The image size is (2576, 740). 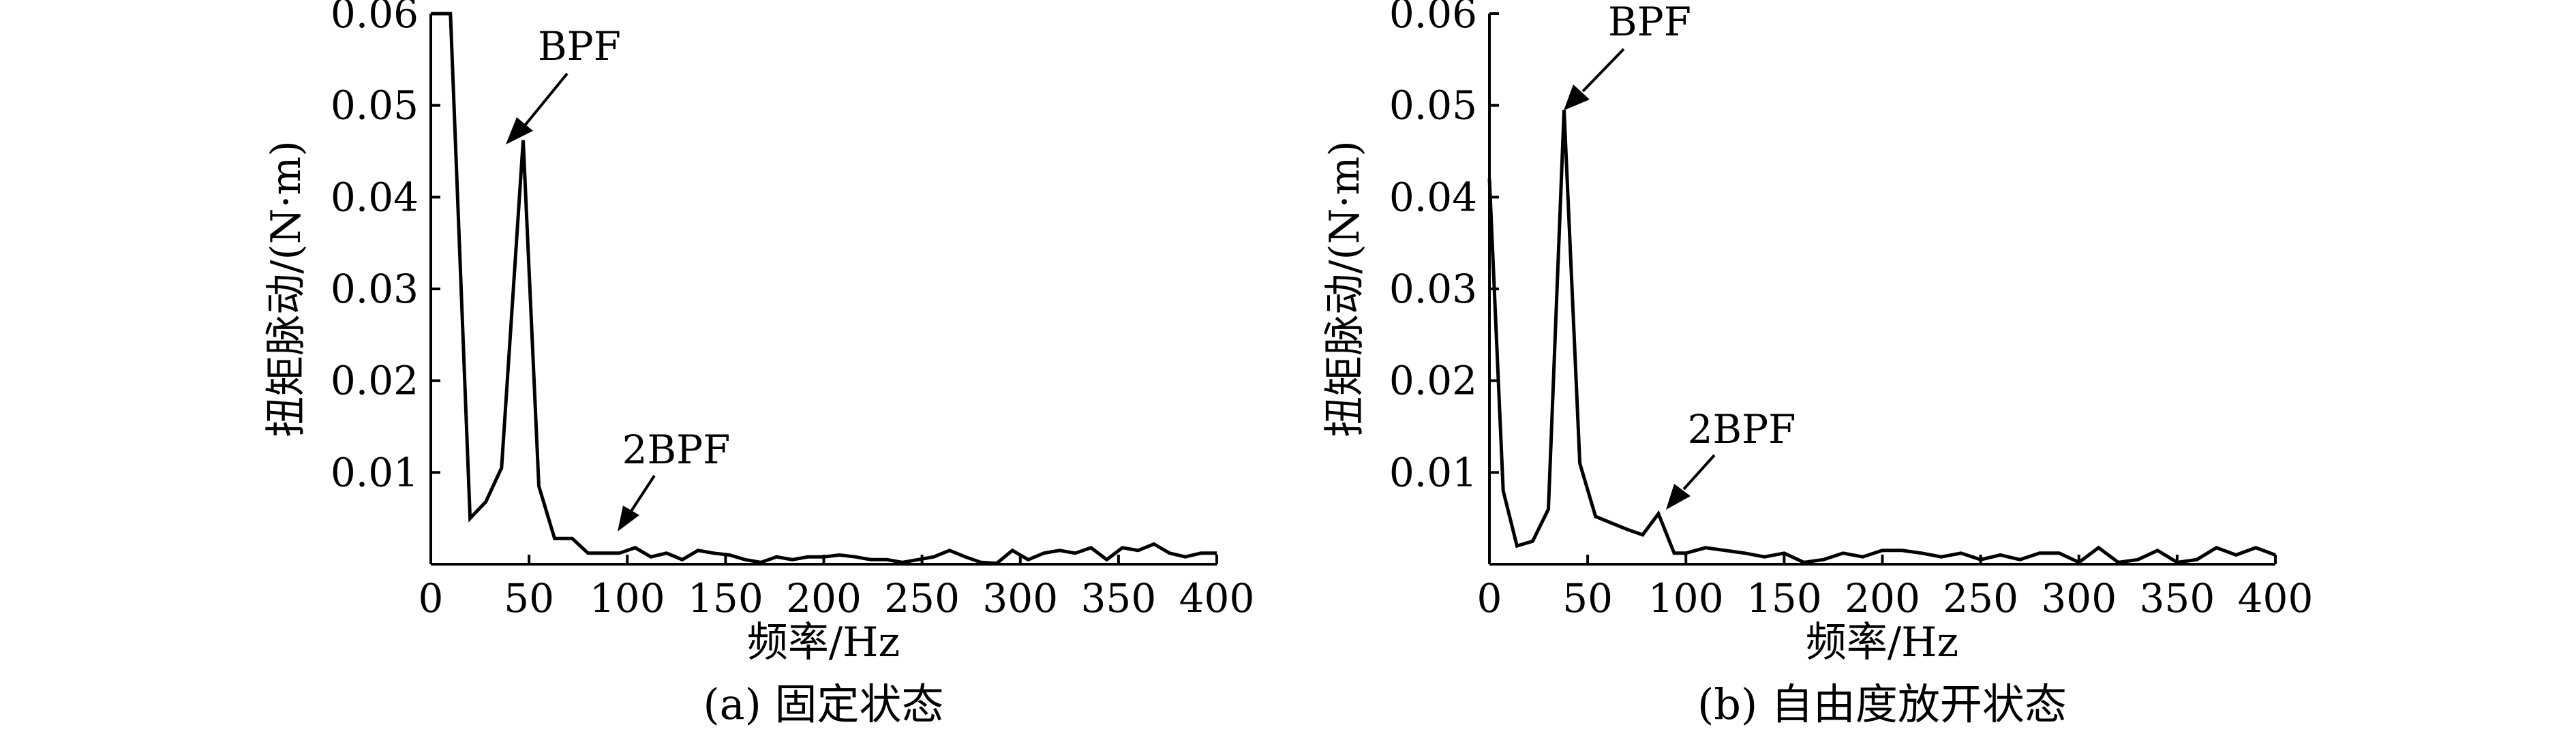 I want to click on panel-a-caption: (a) 固定状态, so click(x=823, y=704).